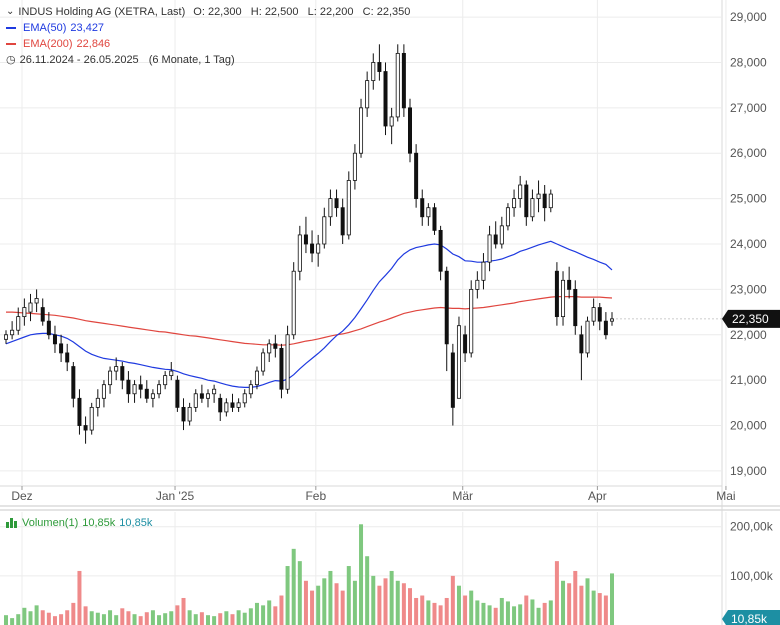 The image size is (780, 625). What do you see at coordinates (87, 28) in the screenshot?
I see `ema50-value: 23,427` at bounding box center [87, 28].